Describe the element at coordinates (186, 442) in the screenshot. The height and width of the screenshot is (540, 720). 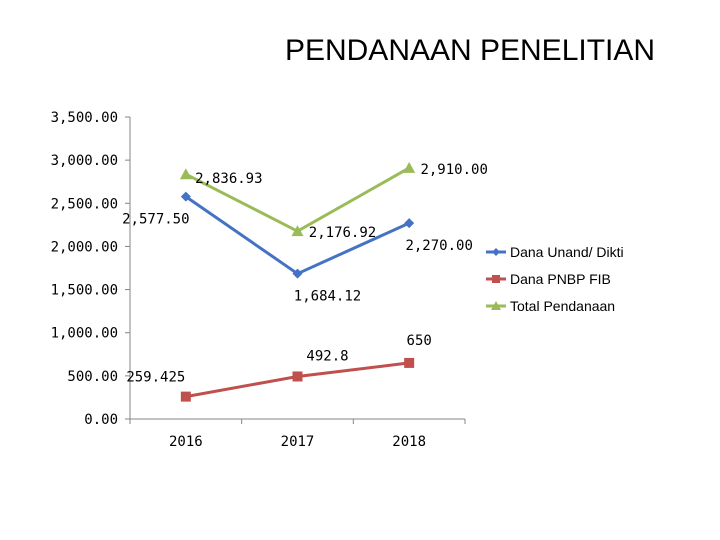
I see `x-tick-label: 2016` at that location.